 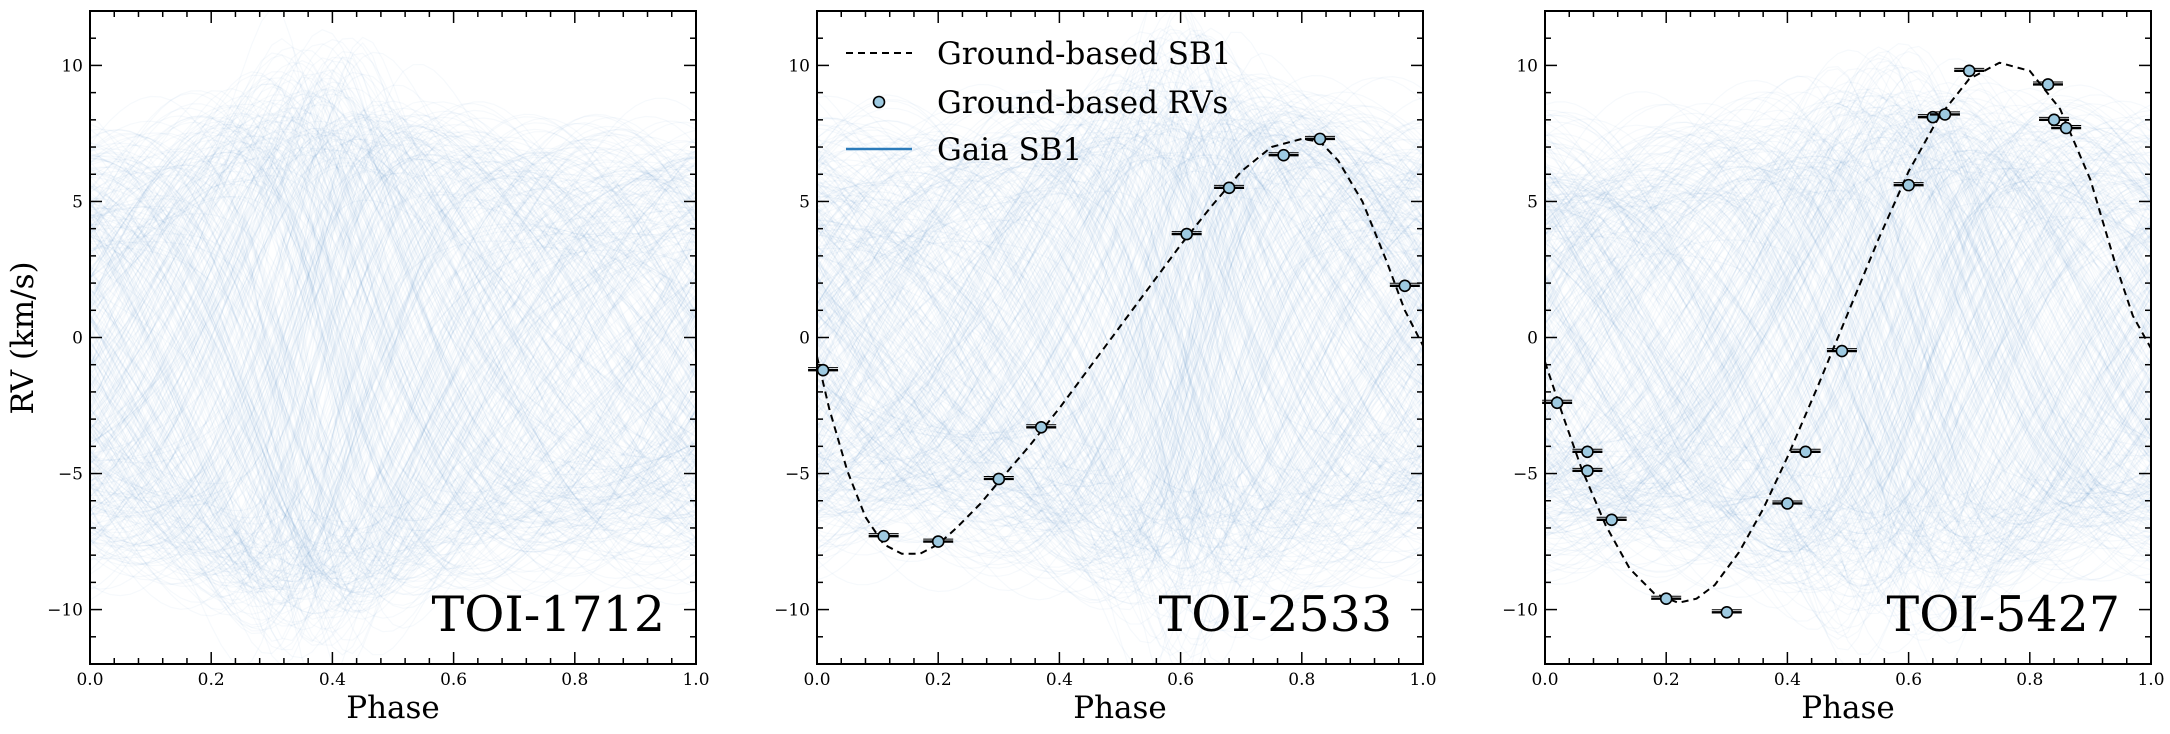 What do you see at coordinates (2003, 614) in the screenshot?
I see `panel-label: TOI-5427` at bounding box center [2003, 614].